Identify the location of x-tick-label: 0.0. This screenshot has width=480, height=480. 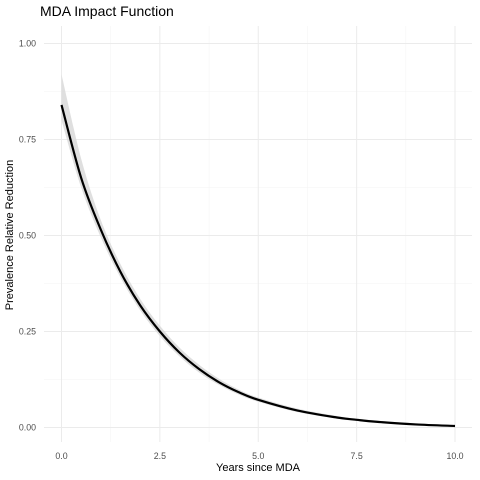
(61, 456).